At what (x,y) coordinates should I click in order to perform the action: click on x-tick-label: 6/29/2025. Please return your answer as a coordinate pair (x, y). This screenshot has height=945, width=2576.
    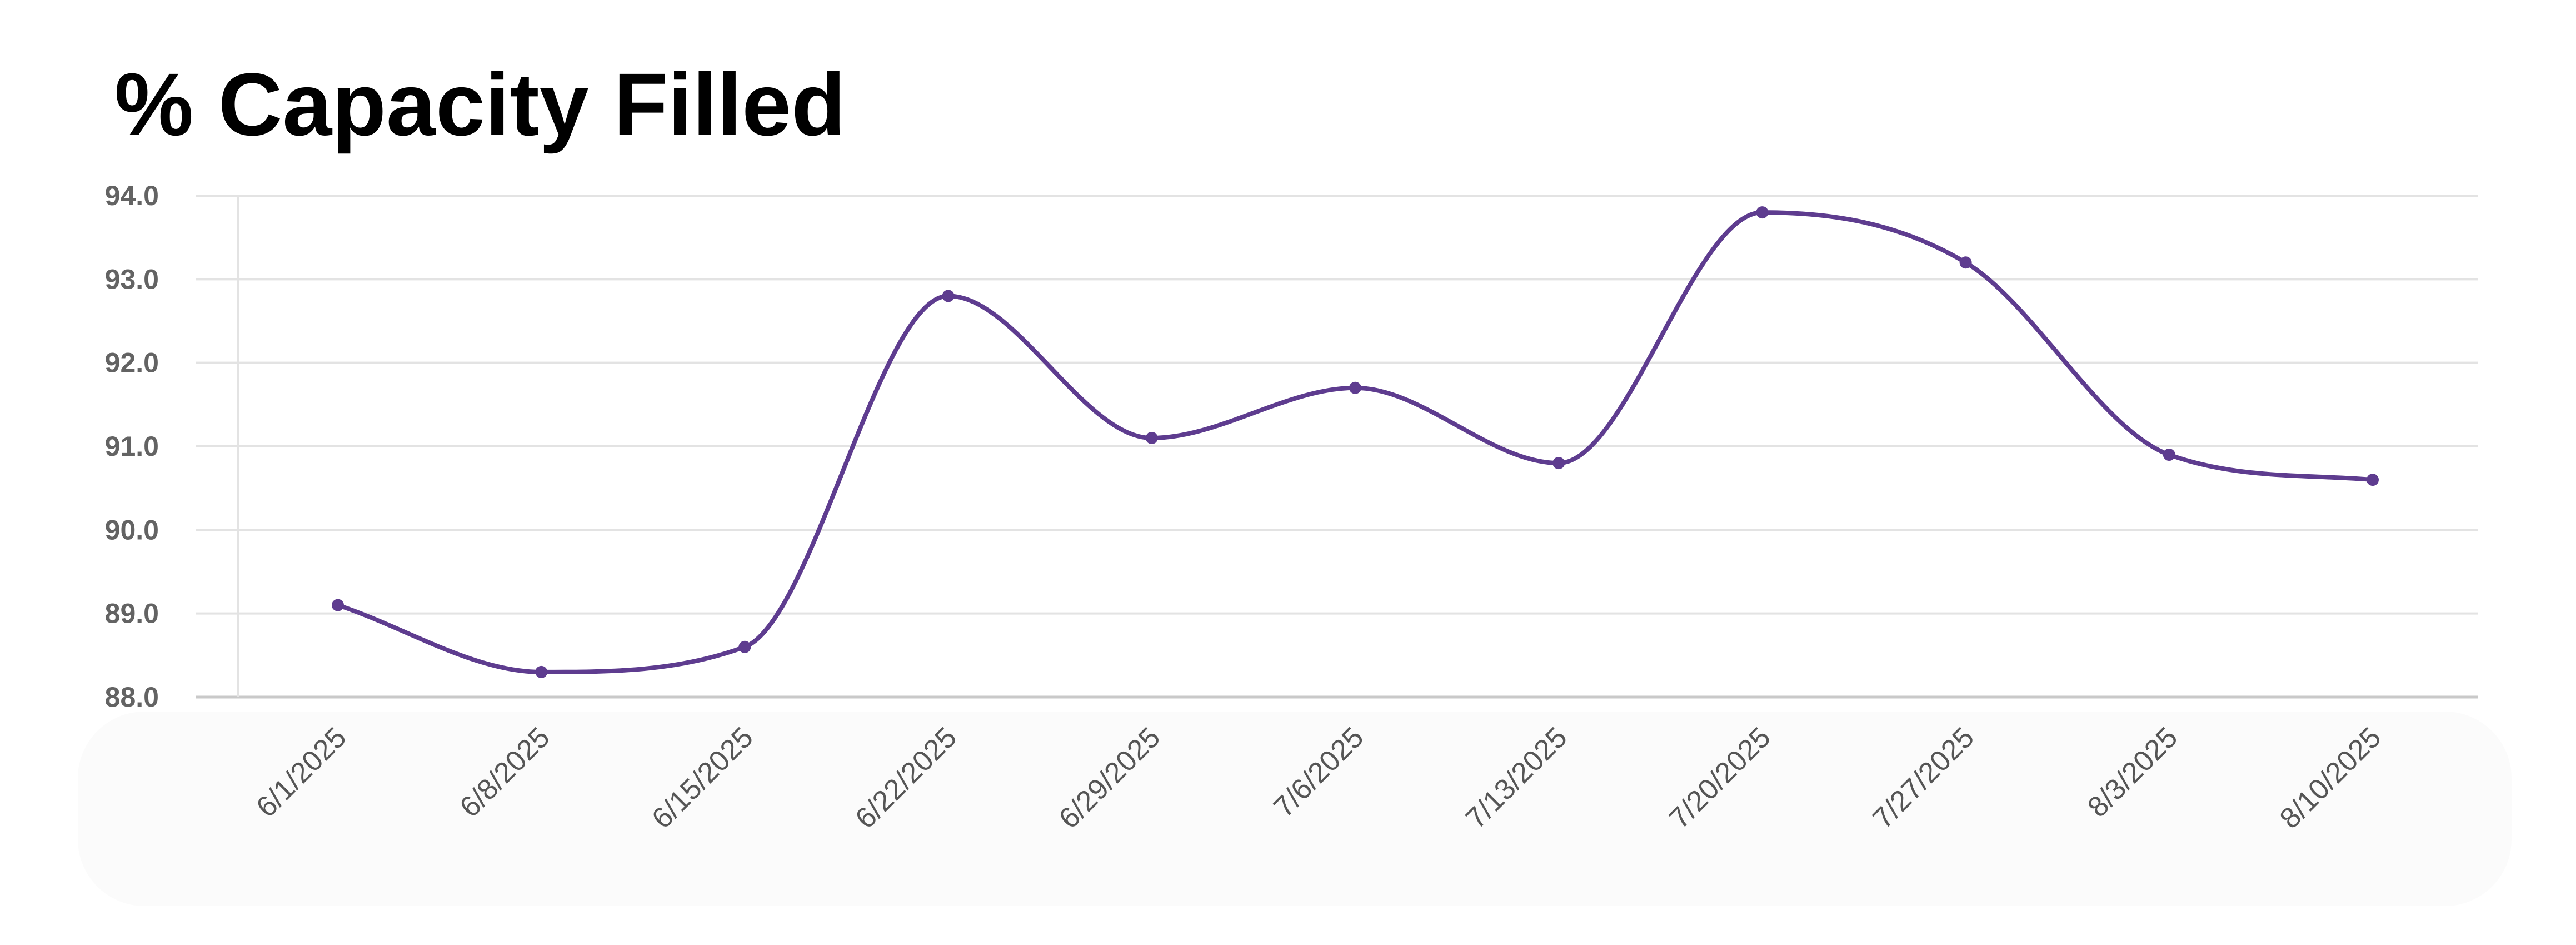
    Looking at the image, I should click on (1110, 778).